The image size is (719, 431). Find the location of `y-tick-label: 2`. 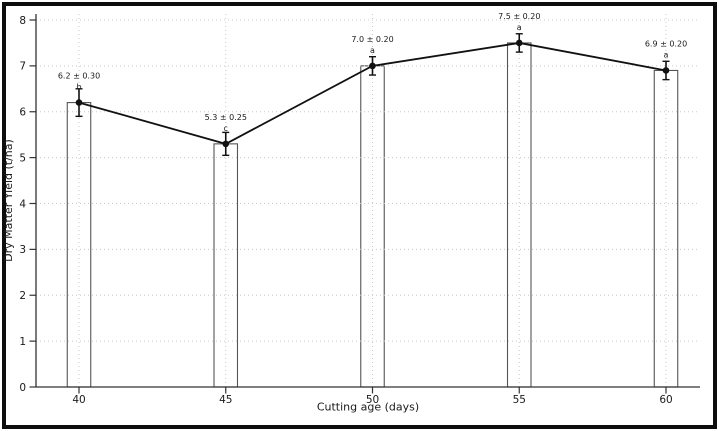

y-tick-label: 2 is located at coordinates (22, 296).